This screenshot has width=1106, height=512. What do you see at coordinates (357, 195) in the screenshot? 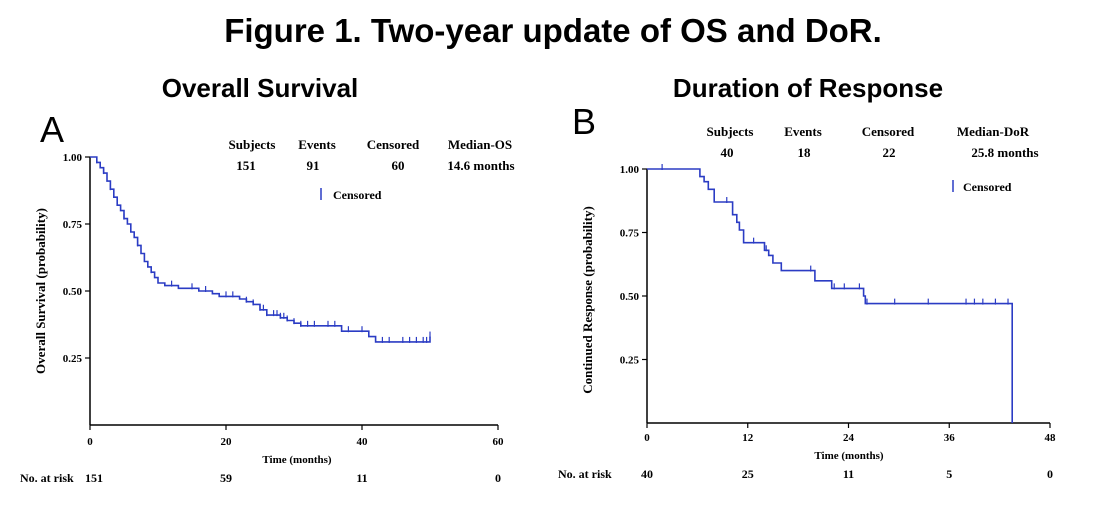
I see `panel-a-legend-label: Censored` at bounding box center [357, 195].